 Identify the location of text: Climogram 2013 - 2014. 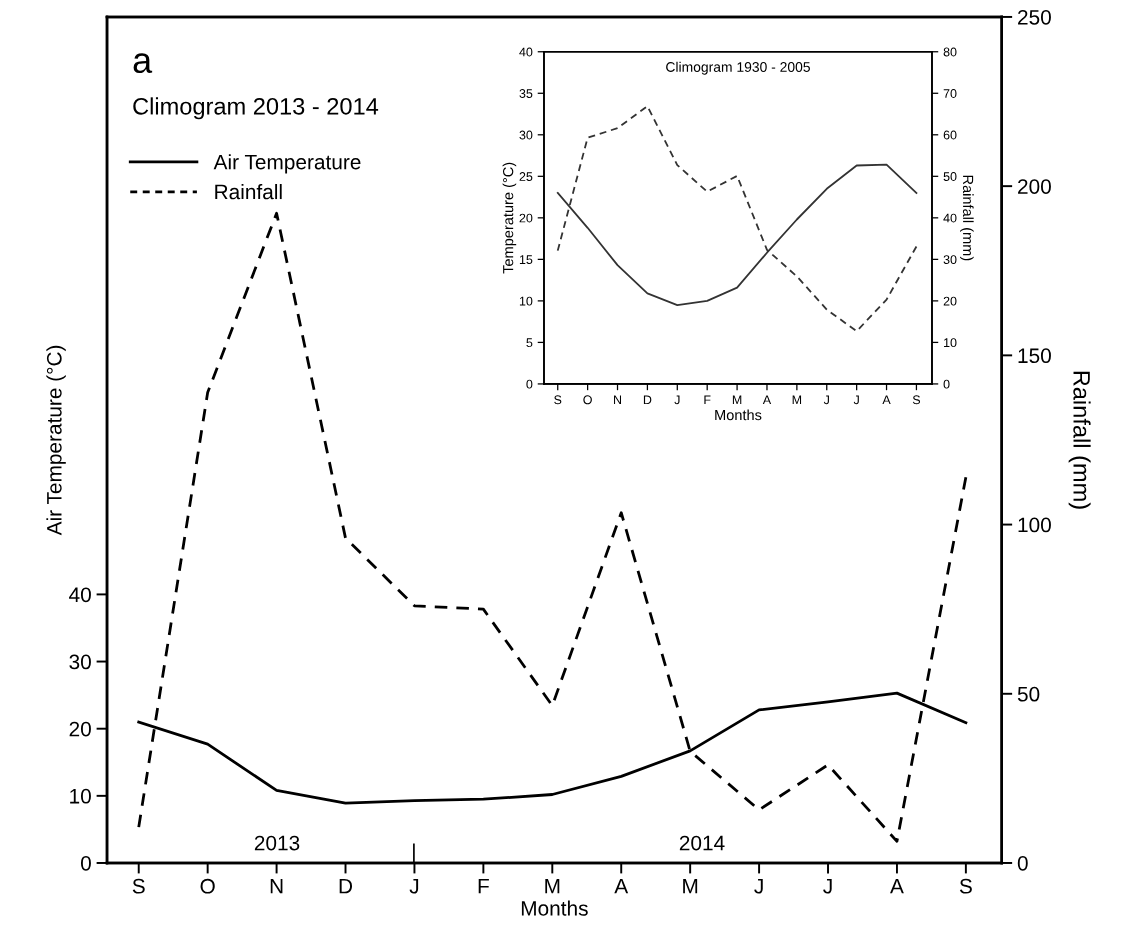
(256, 108).